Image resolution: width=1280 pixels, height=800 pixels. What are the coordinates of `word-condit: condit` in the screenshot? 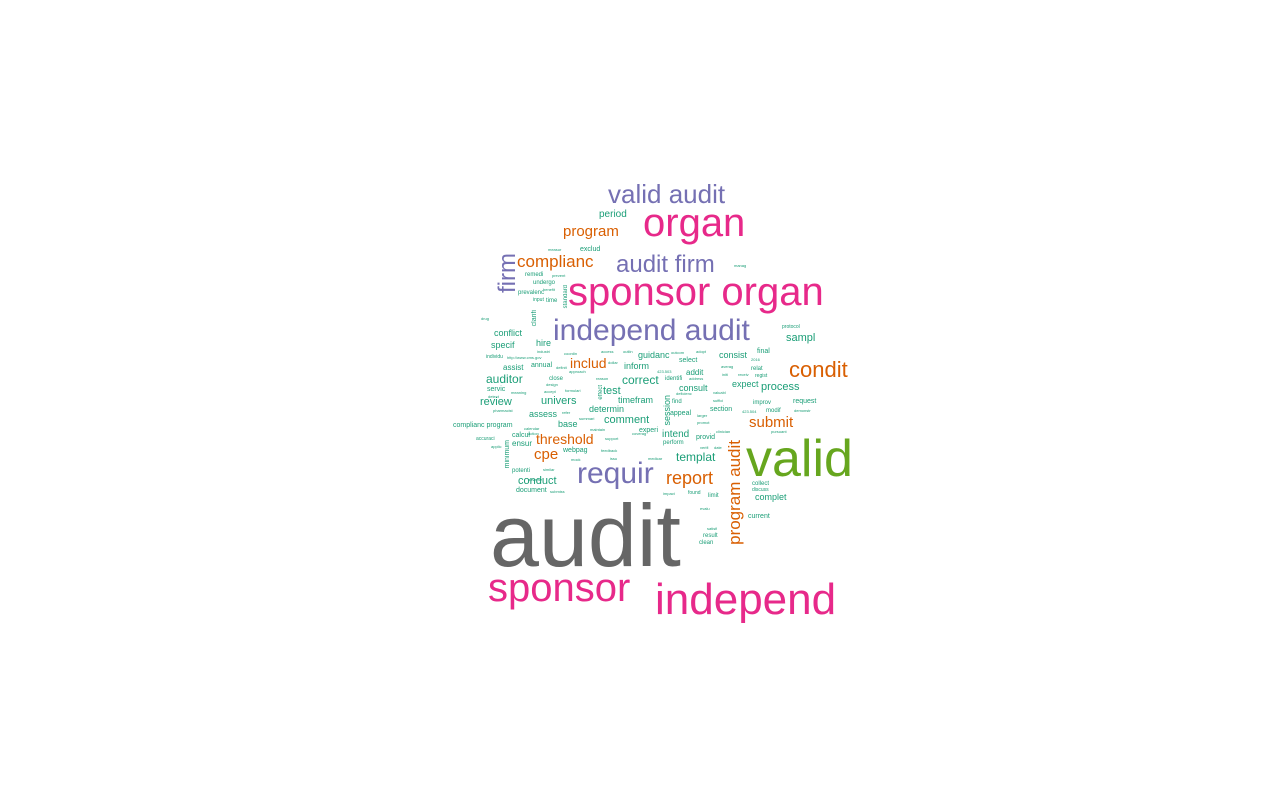 It's located at (818, 369).